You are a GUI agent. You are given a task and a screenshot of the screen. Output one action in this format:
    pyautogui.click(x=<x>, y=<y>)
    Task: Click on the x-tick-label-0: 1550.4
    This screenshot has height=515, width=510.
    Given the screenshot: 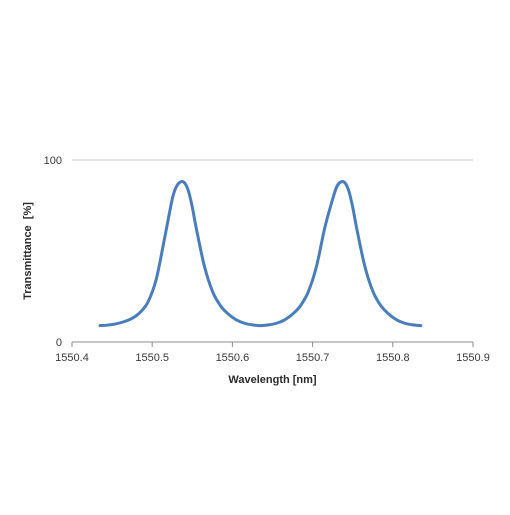 What is the action you would take?
    pyautogui.click(x=72, y=358)
    